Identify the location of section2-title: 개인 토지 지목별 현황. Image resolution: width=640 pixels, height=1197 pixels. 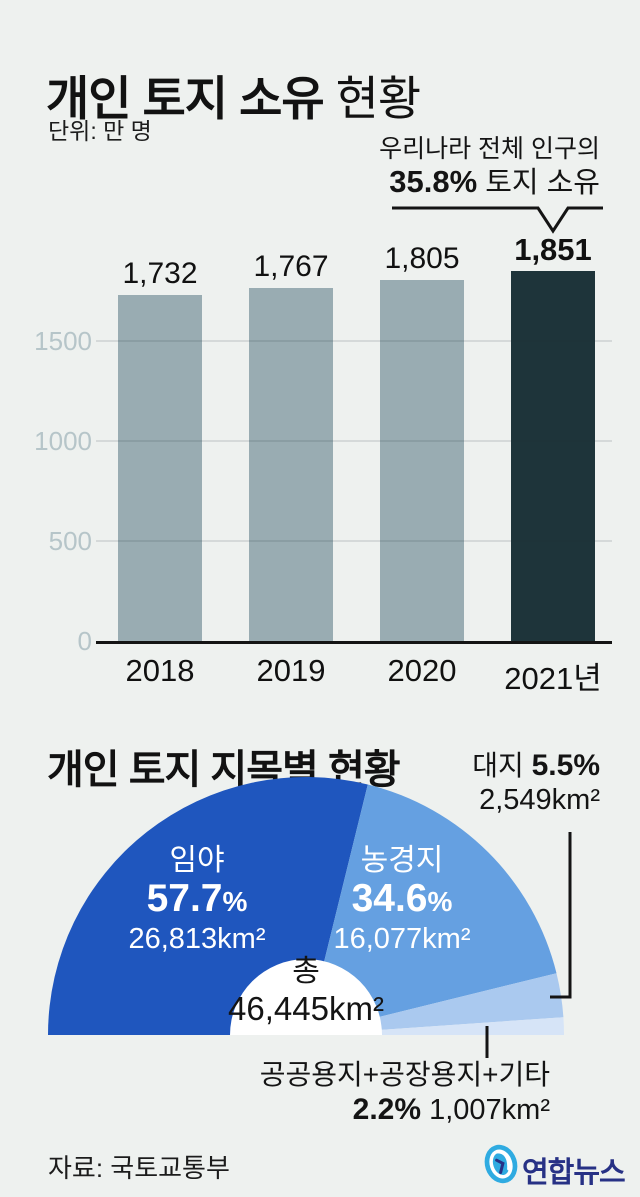
(224, 770).